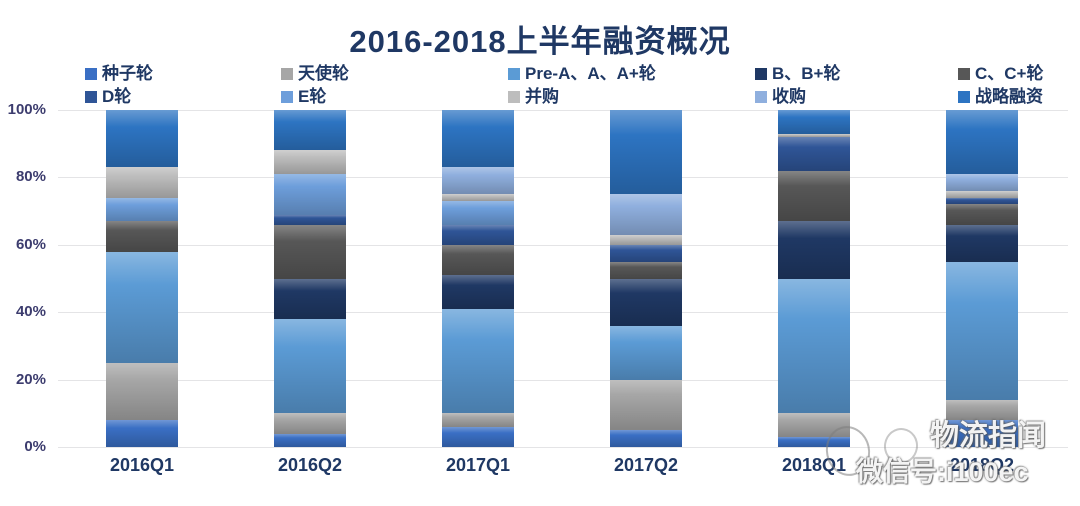  What do you see at coordinates (394, 74) in the screenshot?
I see `legend-item-2: 天使轮` at bounding box center [394, 74].